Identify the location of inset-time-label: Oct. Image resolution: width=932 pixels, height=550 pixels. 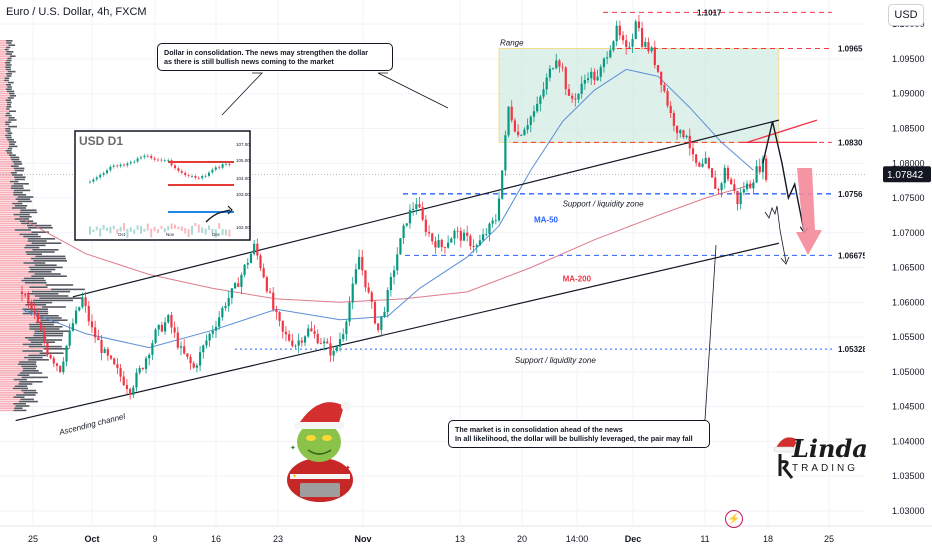
(122, 234).